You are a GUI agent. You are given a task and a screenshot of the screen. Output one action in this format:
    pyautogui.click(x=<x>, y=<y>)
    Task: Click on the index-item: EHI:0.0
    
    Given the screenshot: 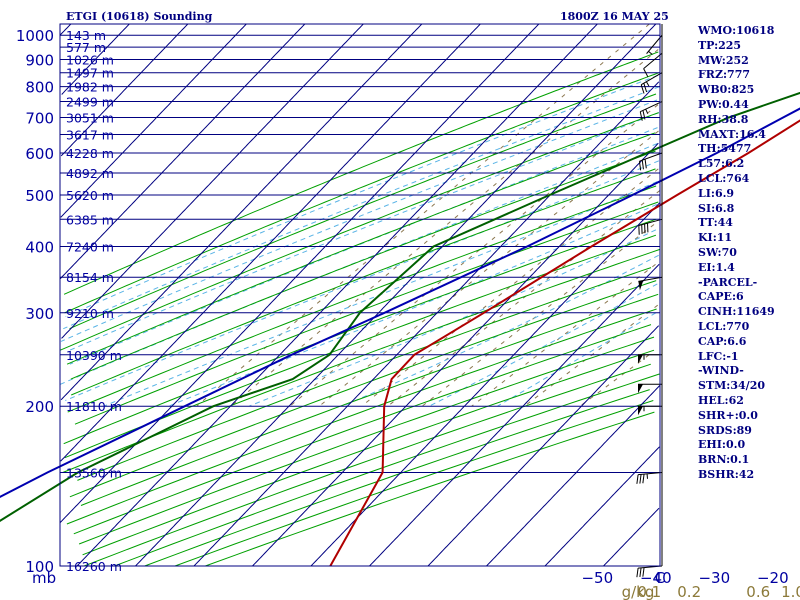 What is the action you would take?
    pyautogui.click(x=722, y=445)
    